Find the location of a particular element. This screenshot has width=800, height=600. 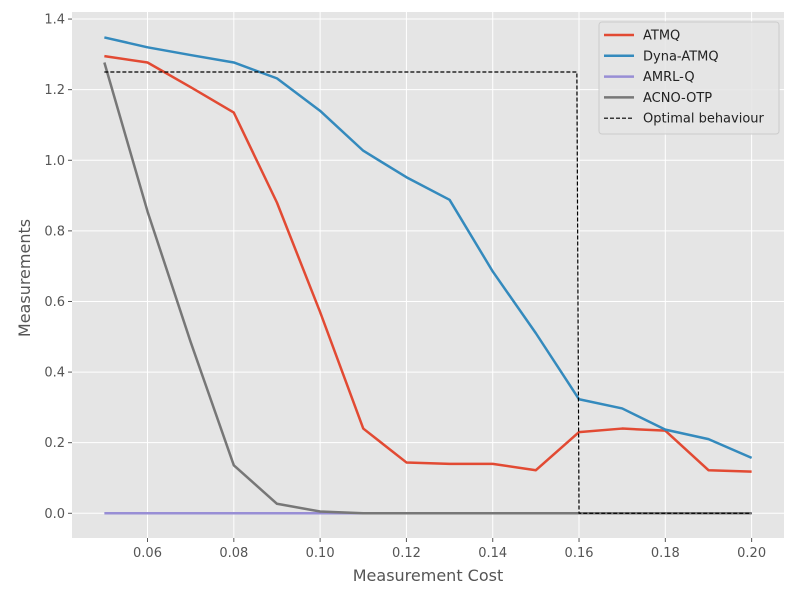

y-tick-label: 0.8 is located at coordinates (54, 231).